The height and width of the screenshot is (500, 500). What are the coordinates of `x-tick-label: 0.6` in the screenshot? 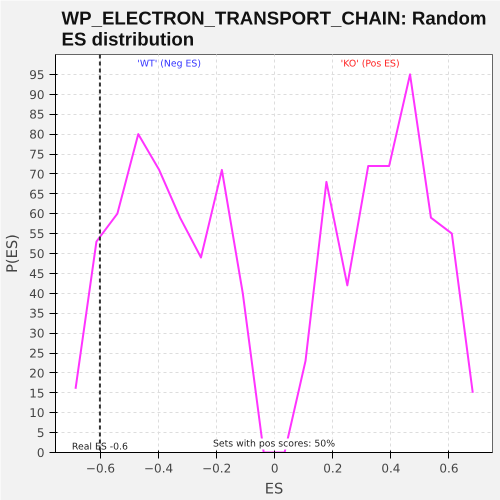 It's located at (448, 469).